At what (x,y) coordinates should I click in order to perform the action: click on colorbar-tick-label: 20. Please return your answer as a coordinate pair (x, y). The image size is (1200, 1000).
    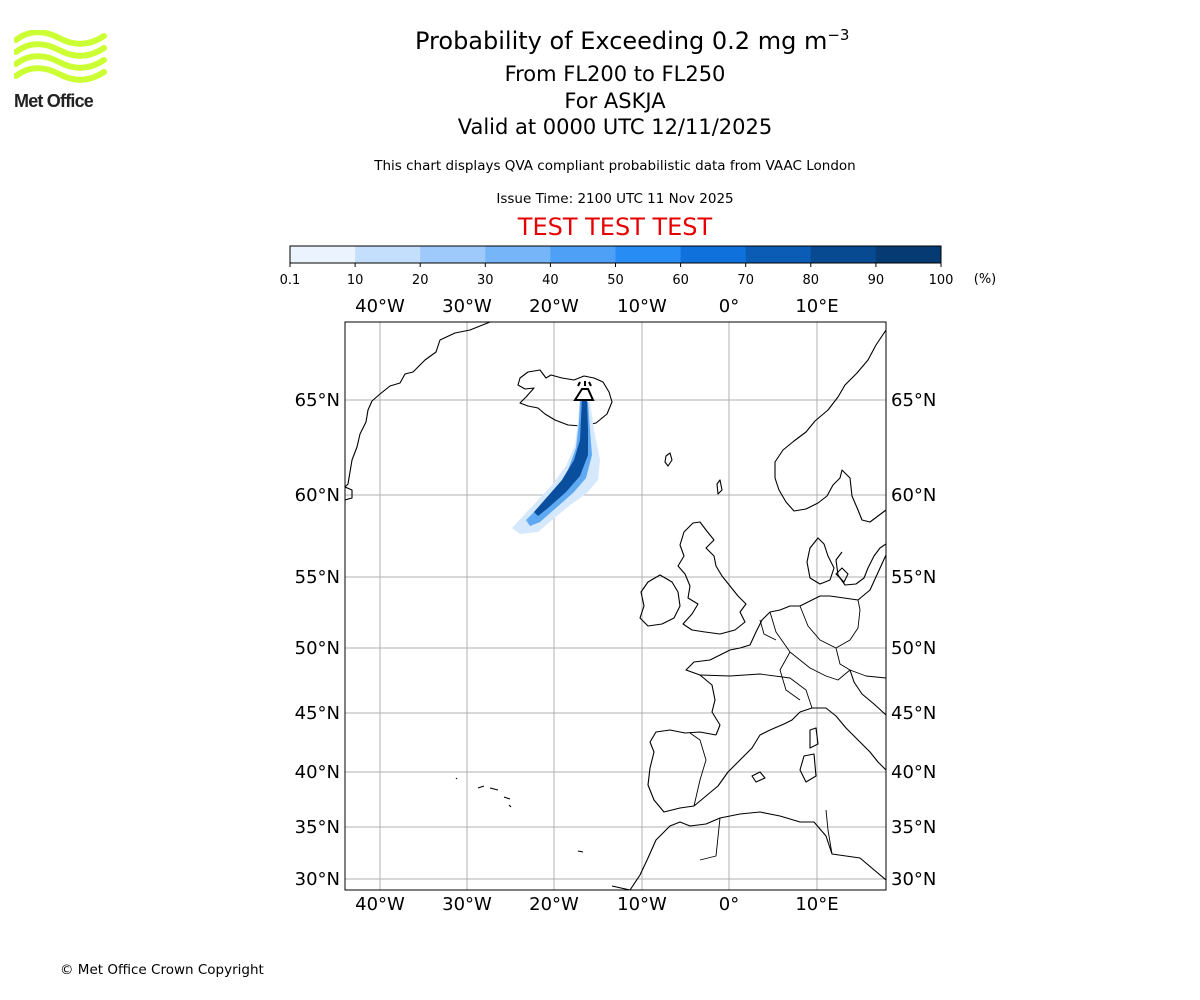
    Looking at the image, I should click on (420, 280).